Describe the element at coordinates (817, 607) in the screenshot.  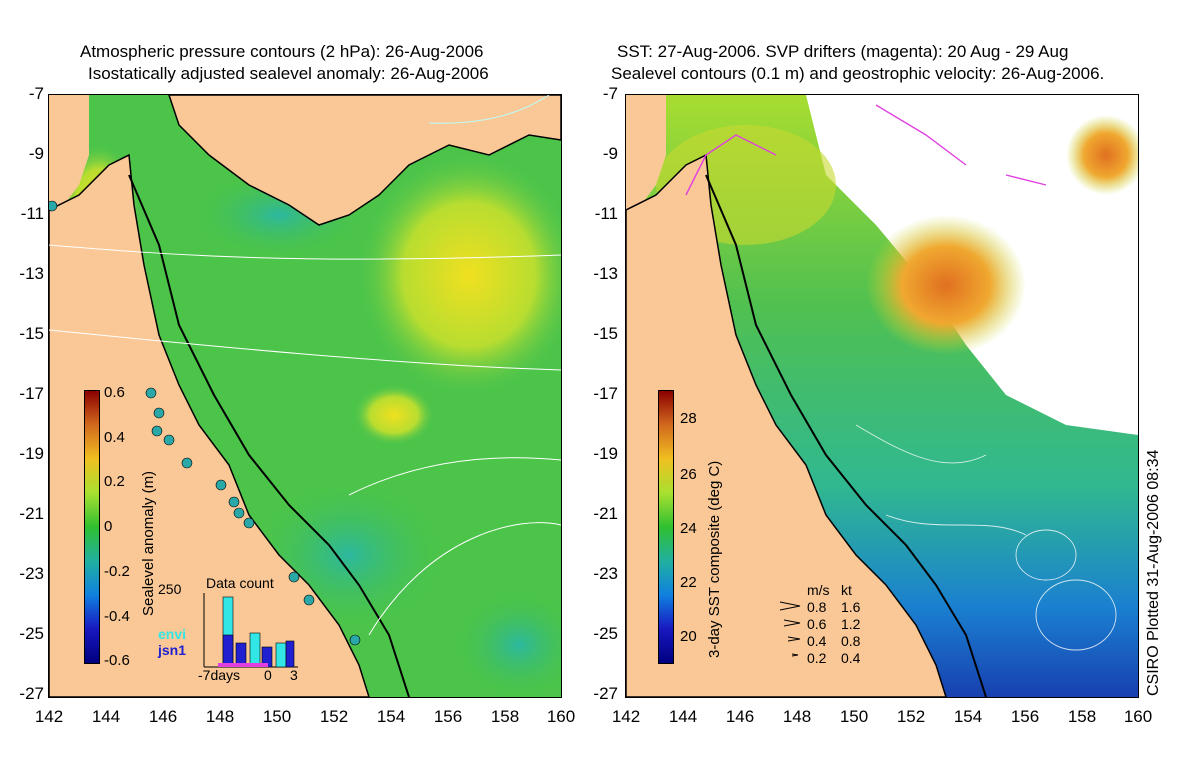
I see `velocity-ms-0: 0.8` at that location.